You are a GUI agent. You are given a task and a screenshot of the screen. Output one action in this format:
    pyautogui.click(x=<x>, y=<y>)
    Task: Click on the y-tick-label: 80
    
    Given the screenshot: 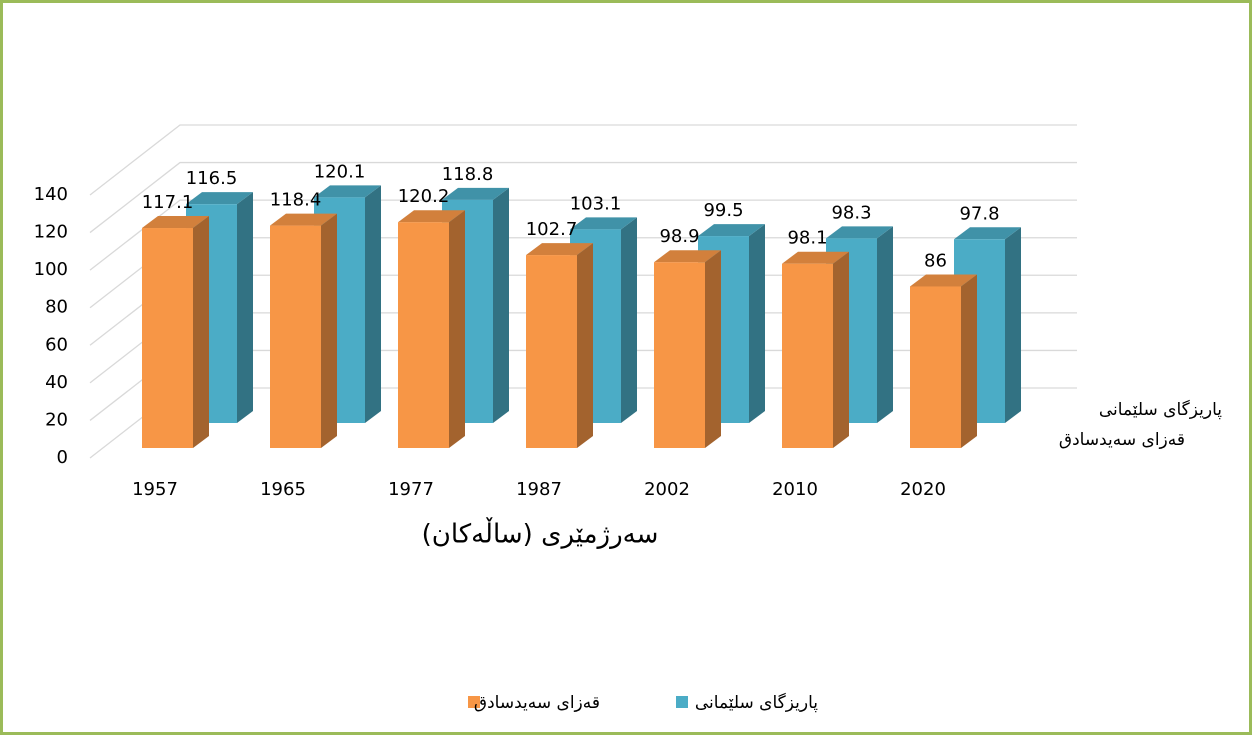 What is the action you would take?
    pyautogui.click(x=56, y=307)
    